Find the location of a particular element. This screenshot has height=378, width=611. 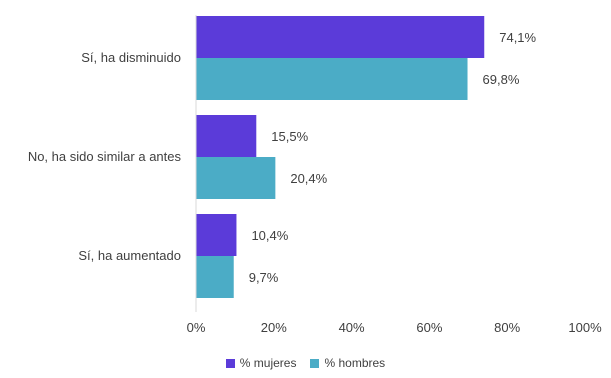

bar-mujeres-si-ha-aumentado is located at coordinates (216, 235).